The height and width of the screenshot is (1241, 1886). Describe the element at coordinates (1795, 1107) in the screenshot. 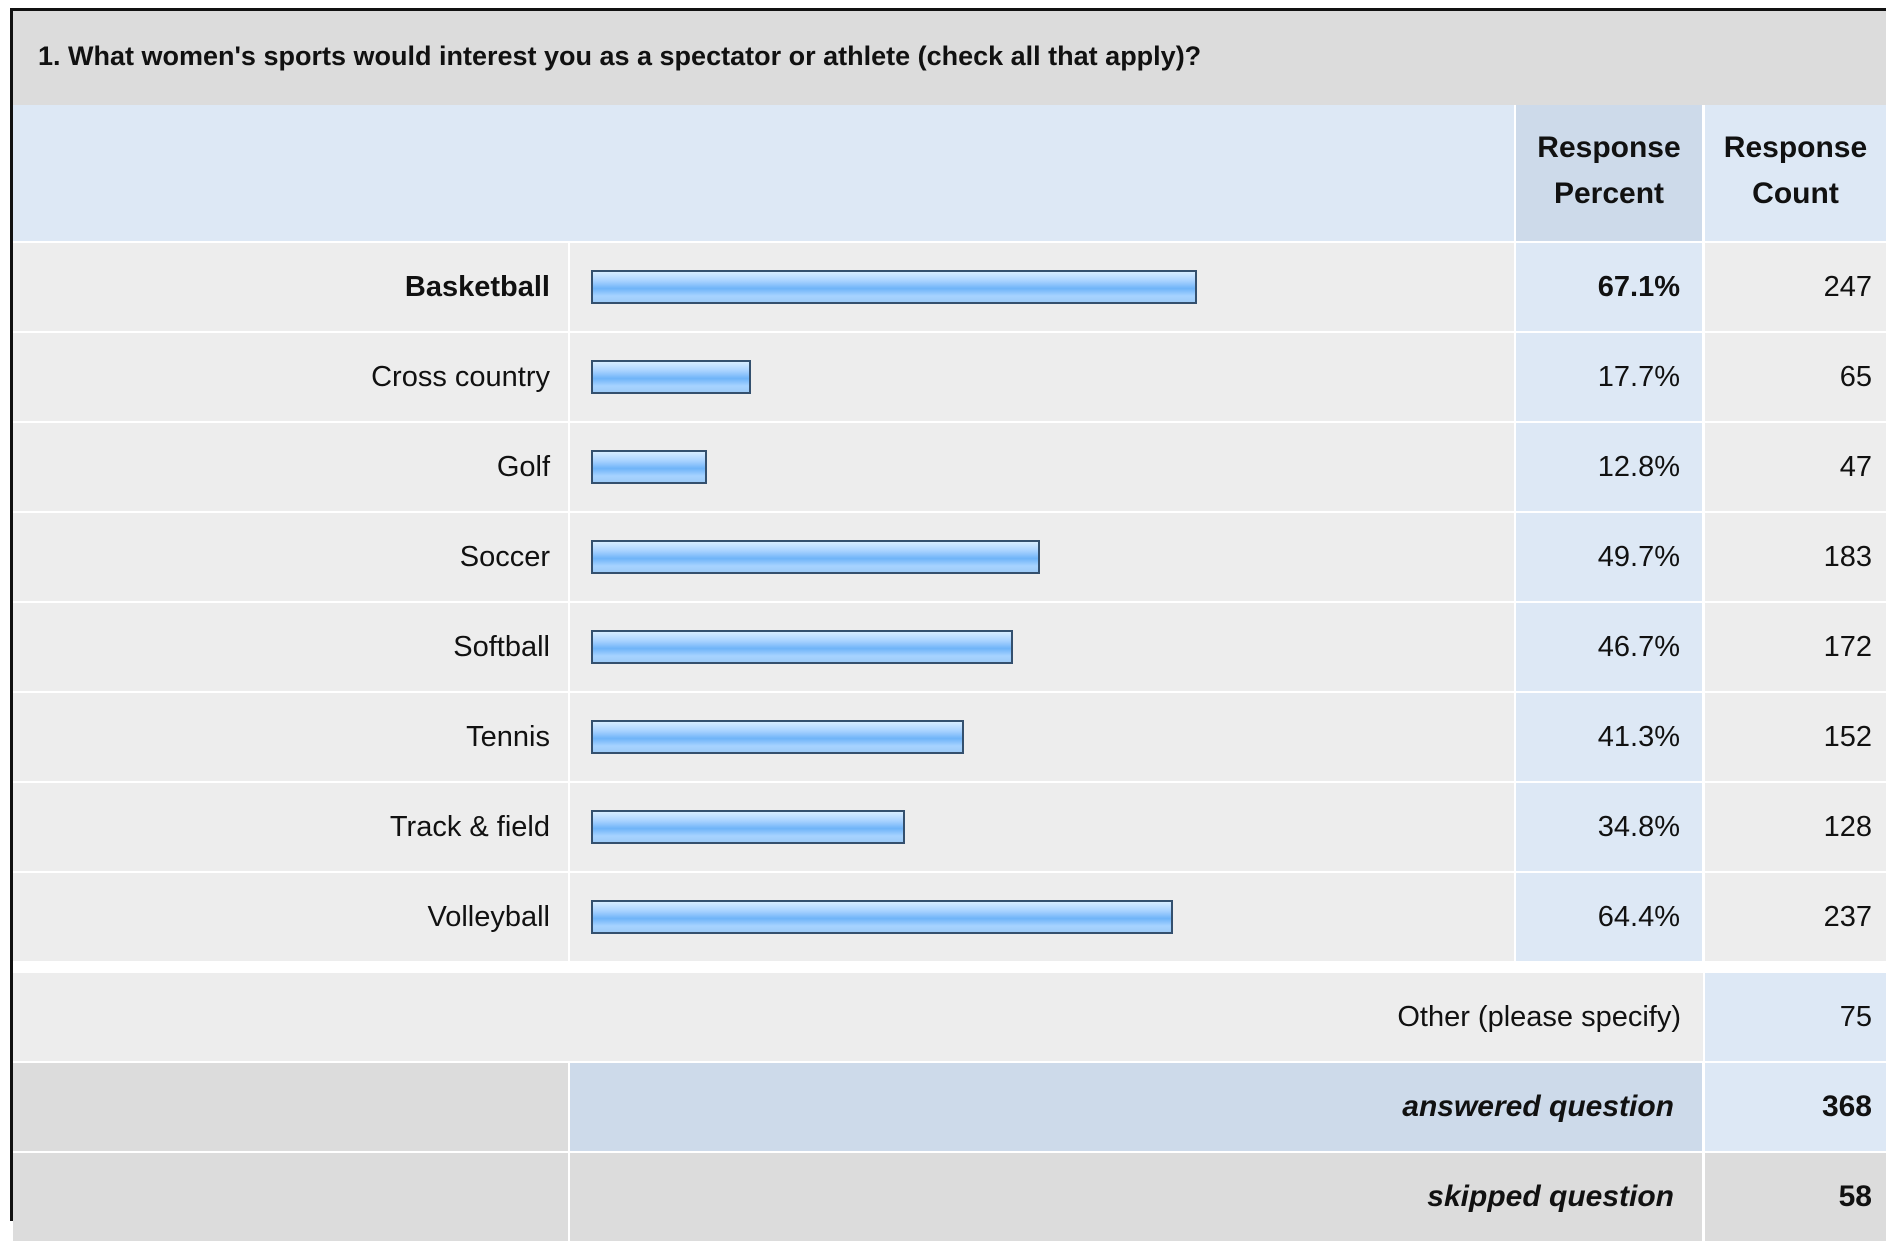

I see `answered-count: 368` at that location.